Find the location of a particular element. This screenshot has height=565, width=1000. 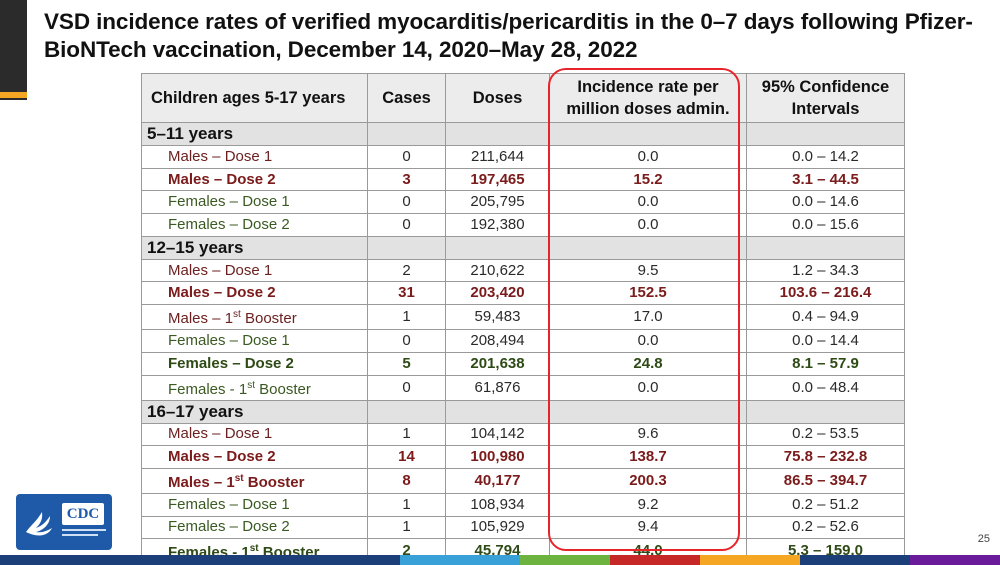

row-doses-cell: 40,177 is located at coordinates (497, 480).